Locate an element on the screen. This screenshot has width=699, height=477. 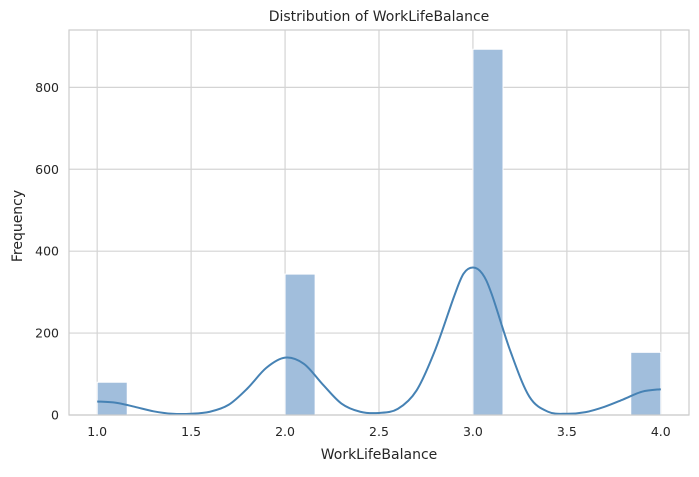
x-tick-label: 1.0 is located at coordinates (97, 431).